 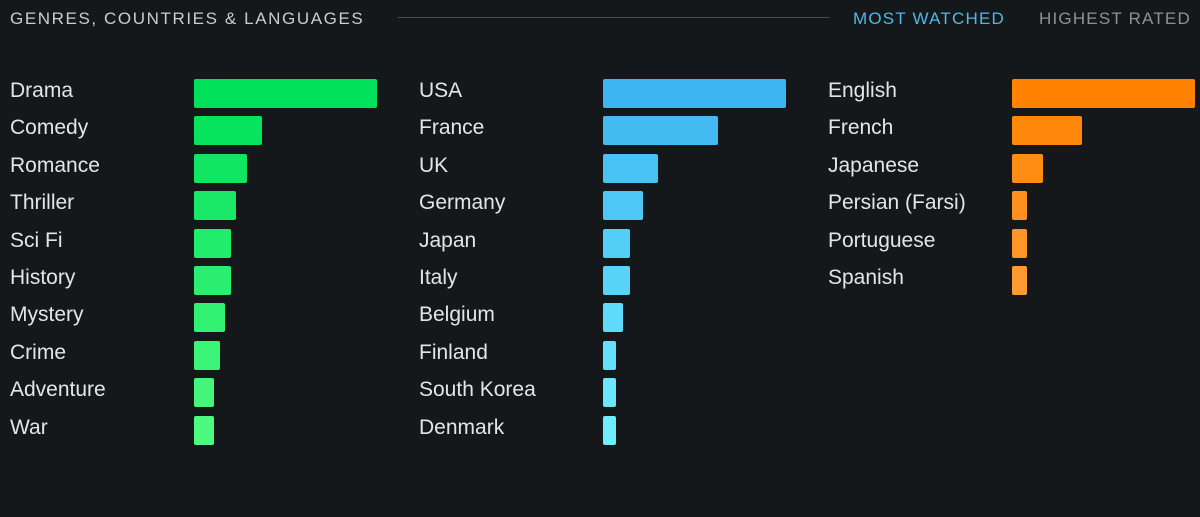 What do you see at coordinates (434, 165) in the screenshot?
I see `countries-label: UK` at bounding box center [434, 165].